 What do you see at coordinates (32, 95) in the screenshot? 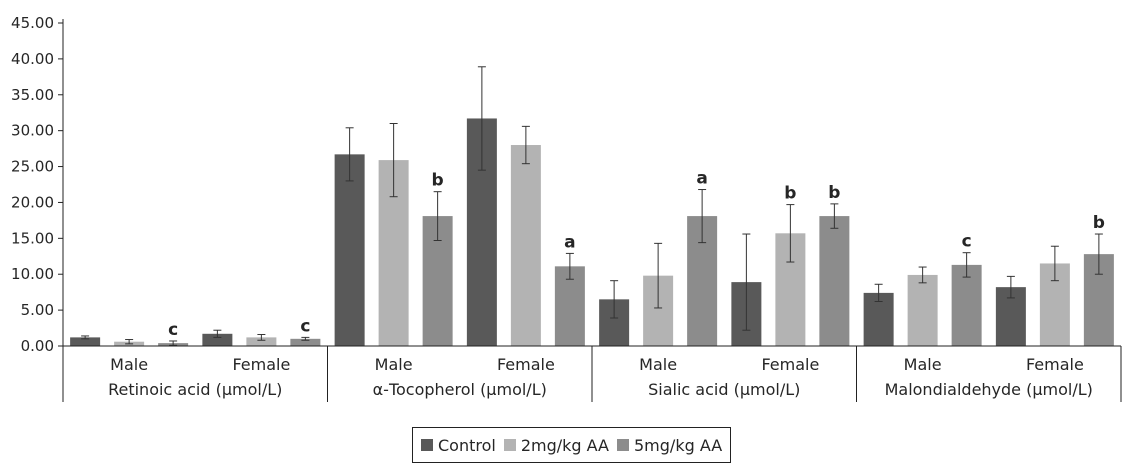
I see `y-tick-label: 35.00` at bounding box center [32, 95].